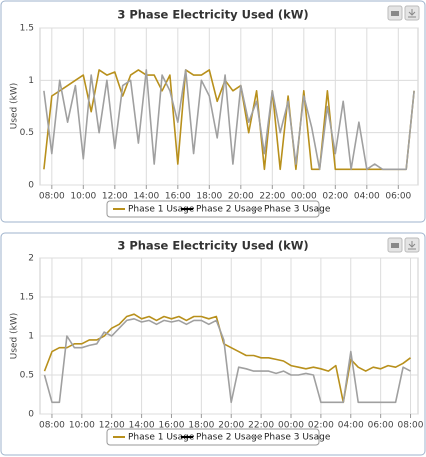  Describe the element at coordinates (31, 259) in the screenshot. I see `y-tick-label: 2` at that location.